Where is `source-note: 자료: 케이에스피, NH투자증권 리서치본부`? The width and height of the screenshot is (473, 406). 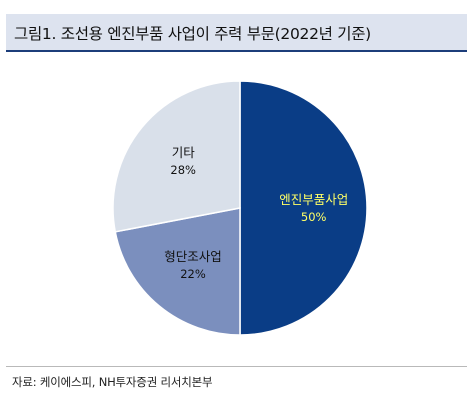
source-note: 자료: 케이에스피, NH투자증권 리서치본부 is located at coordinates (112, 382).